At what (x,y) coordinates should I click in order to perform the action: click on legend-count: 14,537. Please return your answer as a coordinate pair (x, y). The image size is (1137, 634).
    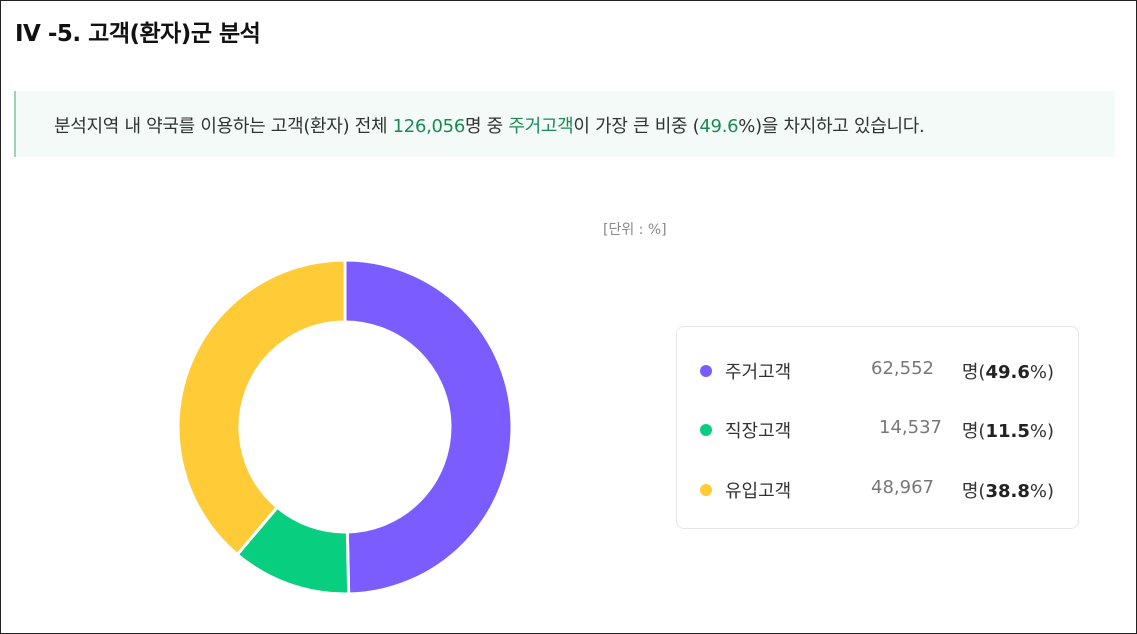
    Looking at the image, I should click on (910, 427).